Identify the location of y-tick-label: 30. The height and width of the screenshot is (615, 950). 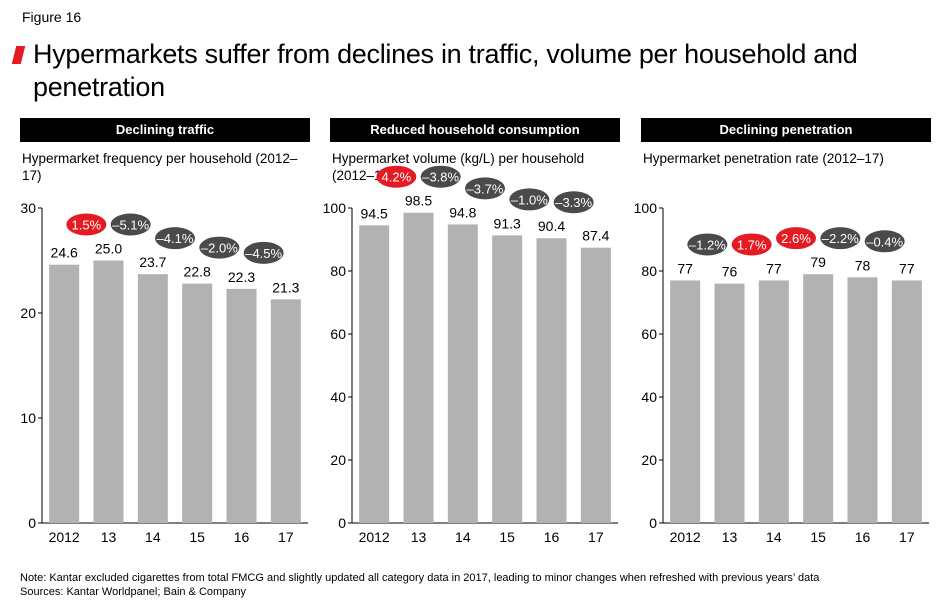
(28, 208).